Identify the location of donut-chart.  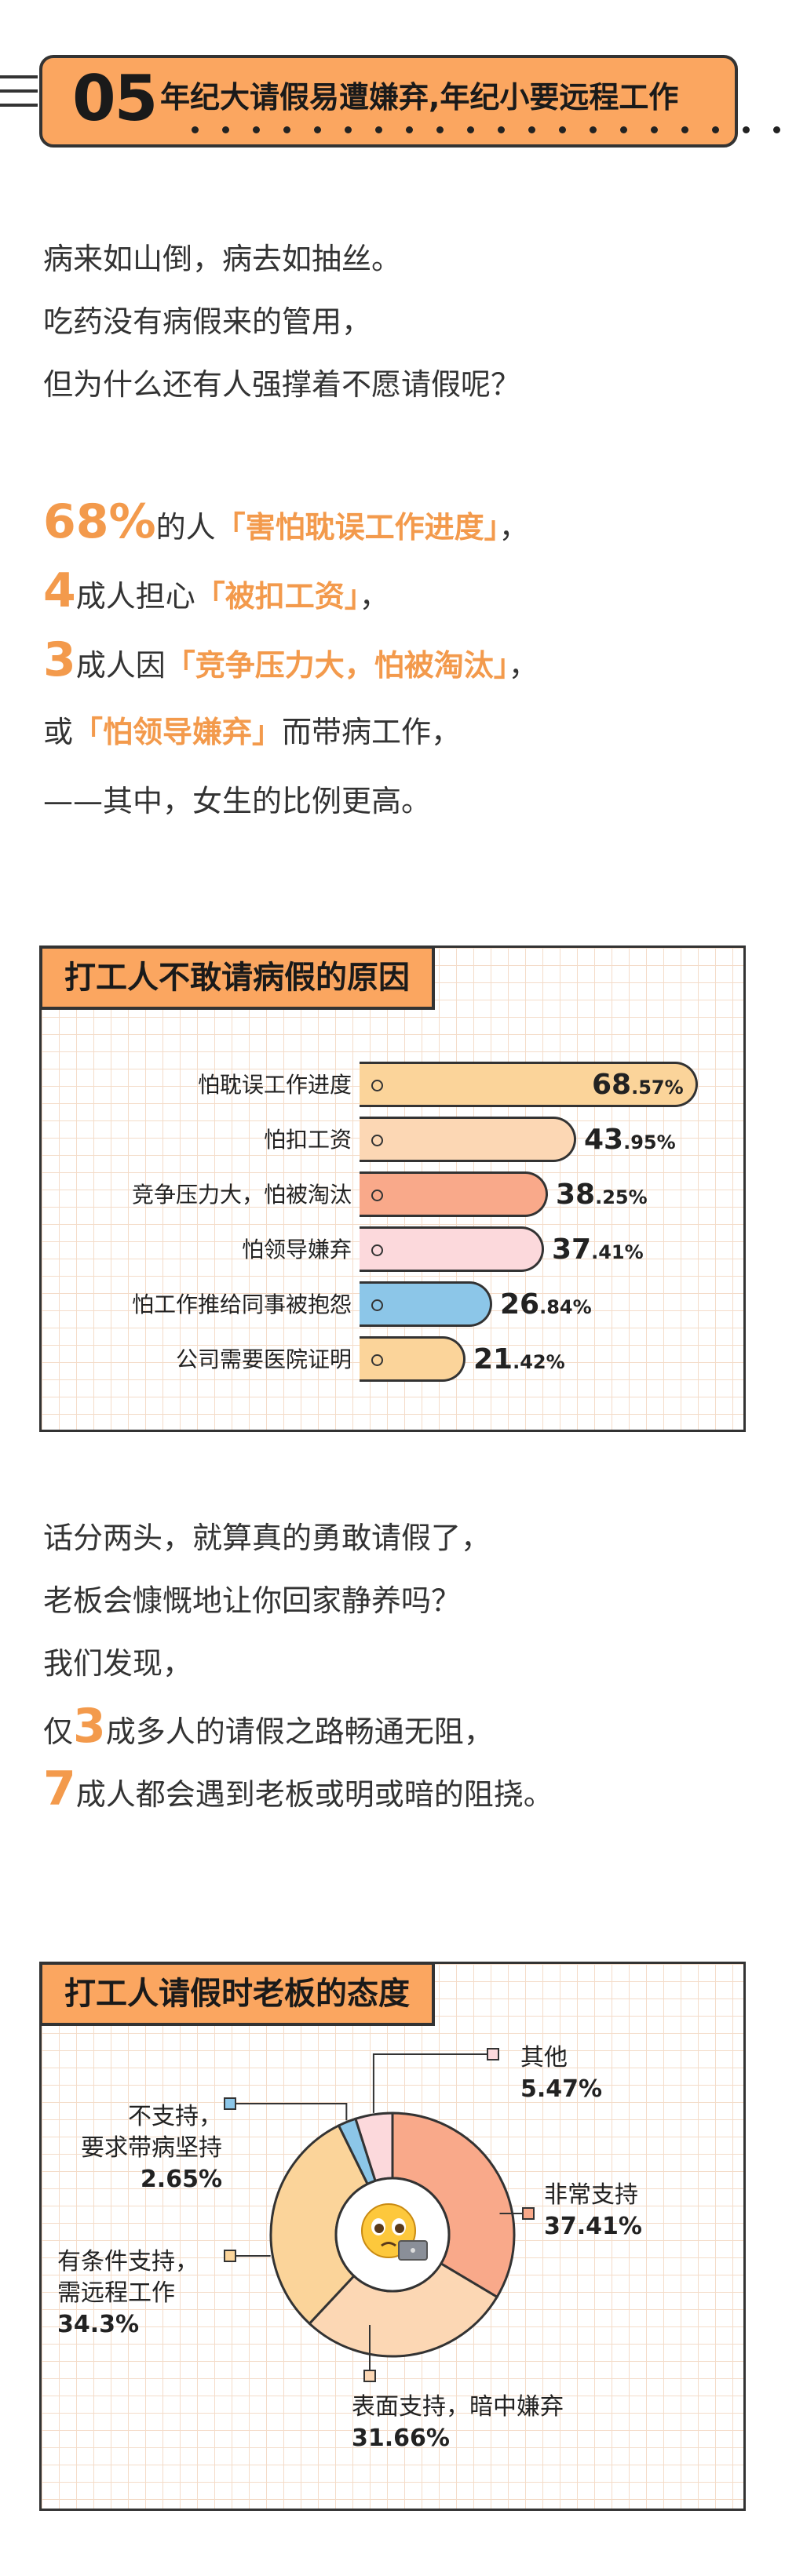
(379, 2215).